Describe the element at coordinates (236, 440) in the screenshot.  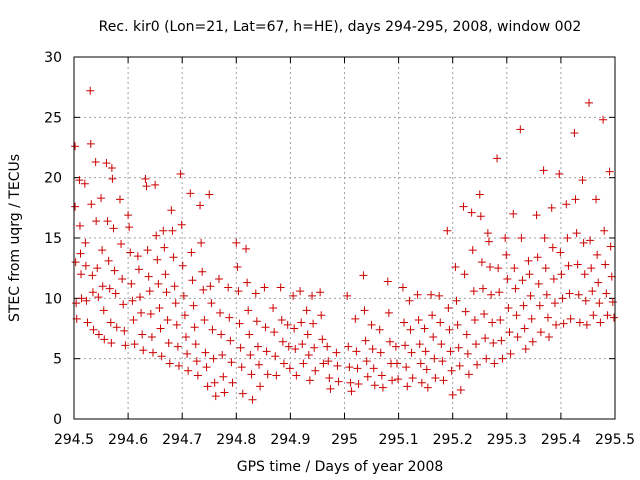
I see `x-tick-label: 294.8` at that location.